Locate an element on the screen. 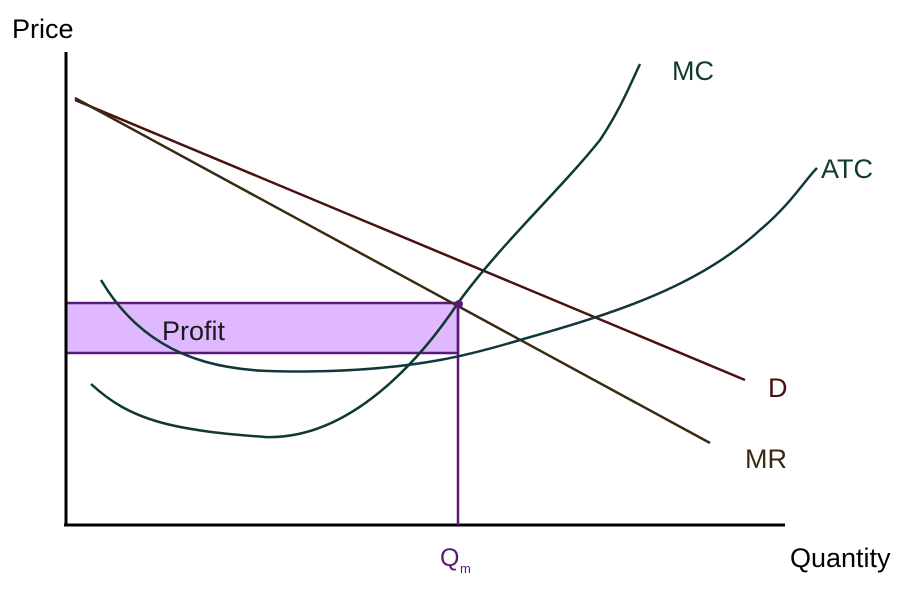 The height and width of the screenshot is (601, 924). profit-rectangle is located at coordinates (262, 328).